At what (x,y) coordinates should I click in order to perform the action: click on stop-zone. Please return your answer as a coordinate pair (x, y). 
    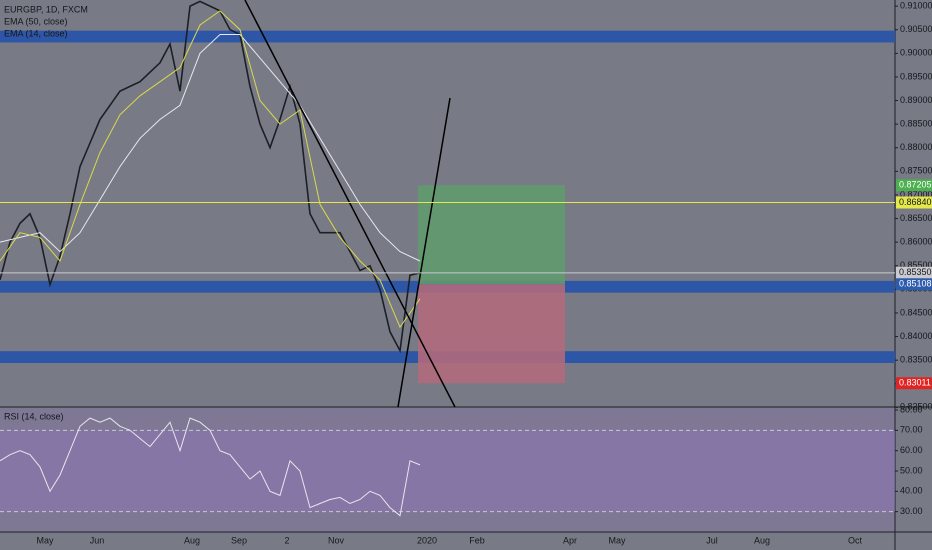
    Looking at the image, I should click on (491, 334).